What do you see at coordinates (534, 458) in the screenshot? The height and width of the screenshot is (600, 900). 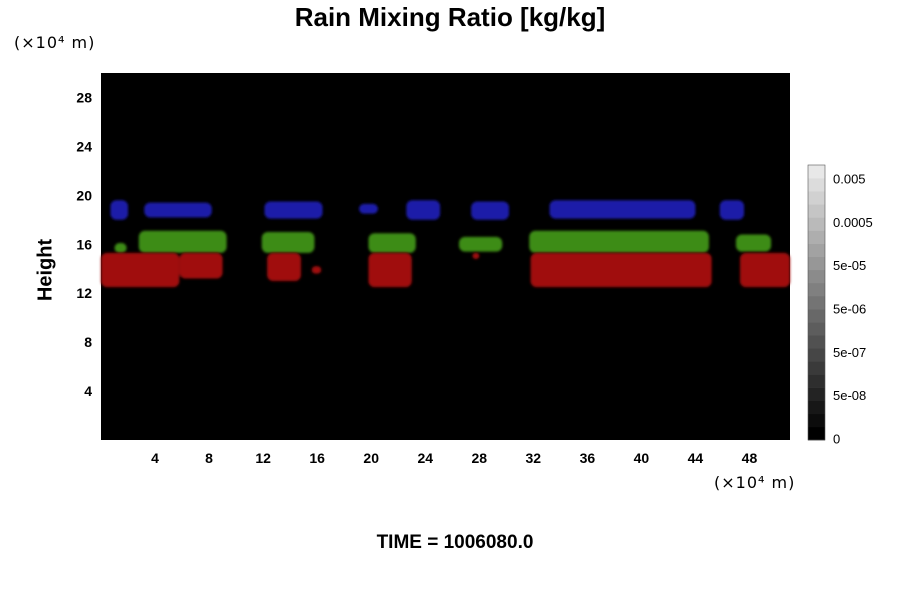 I see `x-tick-label: 32` at bounding box center [534, 458].